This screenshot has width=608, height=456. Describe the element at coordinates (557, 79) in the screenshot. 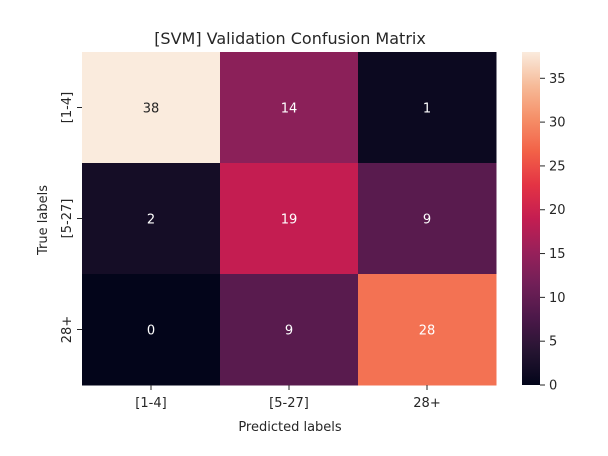

I see `colorbar-tick-label: 35` at that location.